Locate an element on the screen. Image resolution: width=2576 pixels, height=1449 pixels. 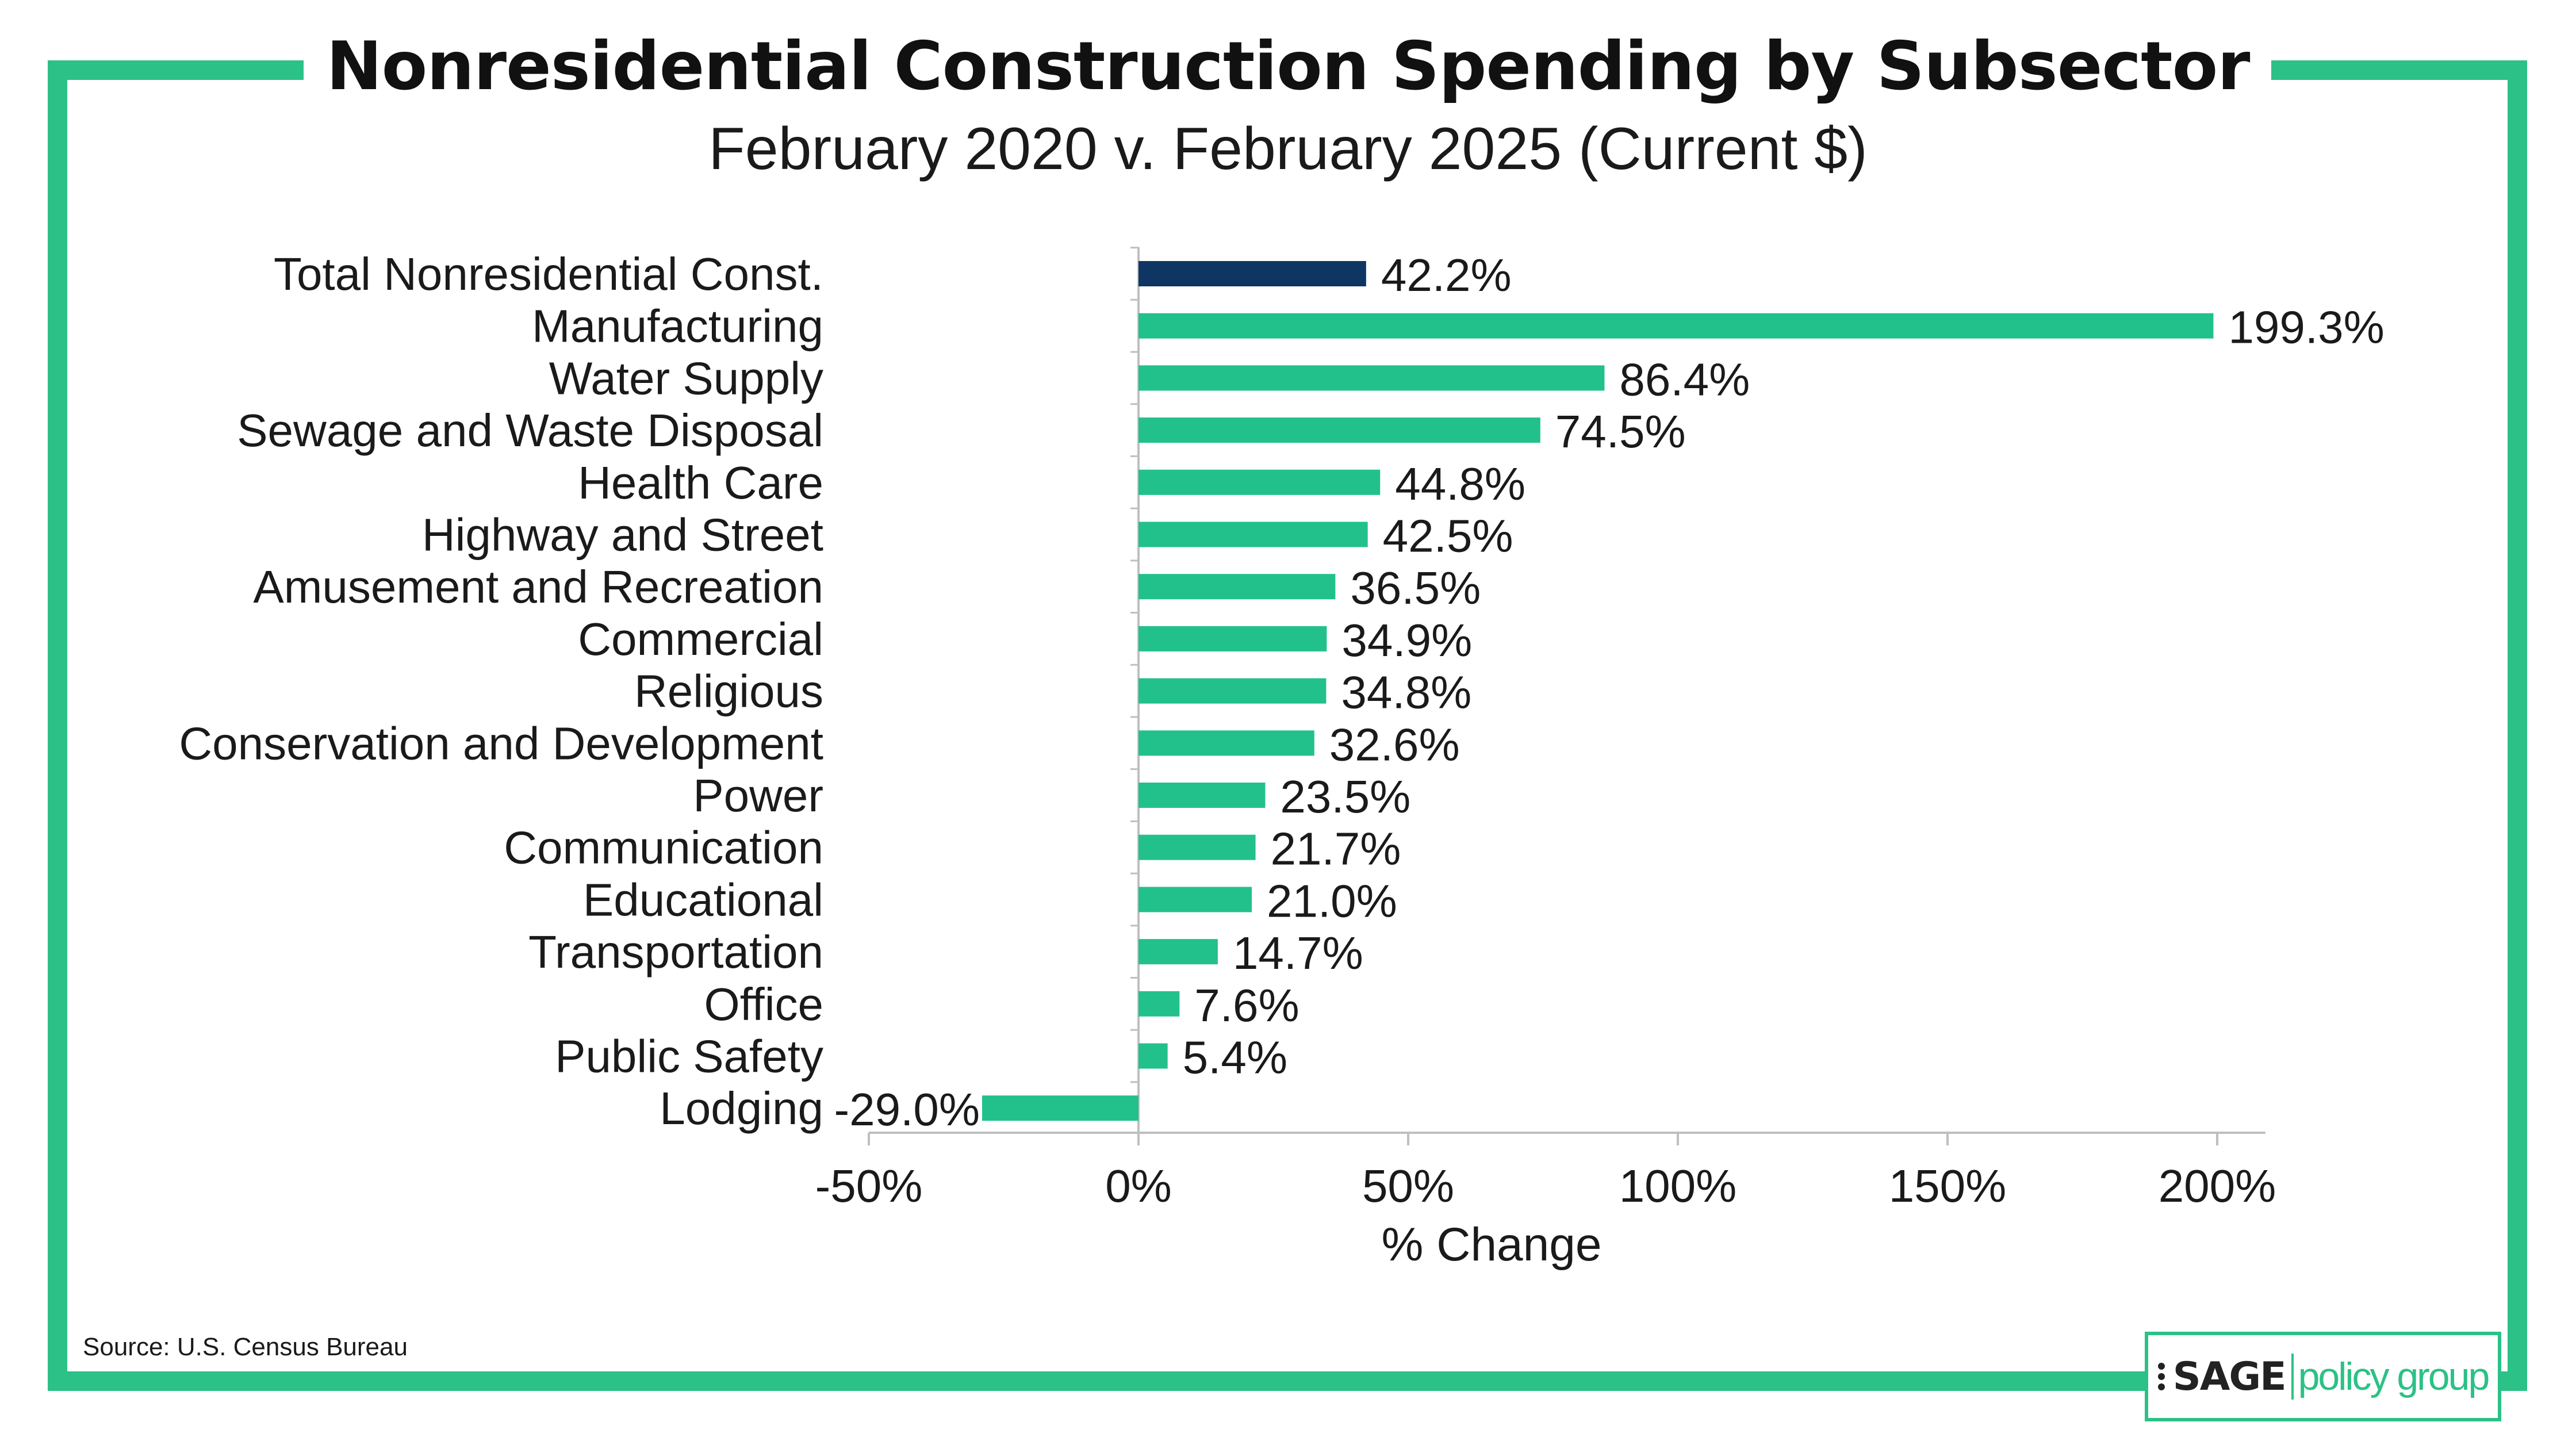
category-label: Communication is located at coordinates (663, 847).